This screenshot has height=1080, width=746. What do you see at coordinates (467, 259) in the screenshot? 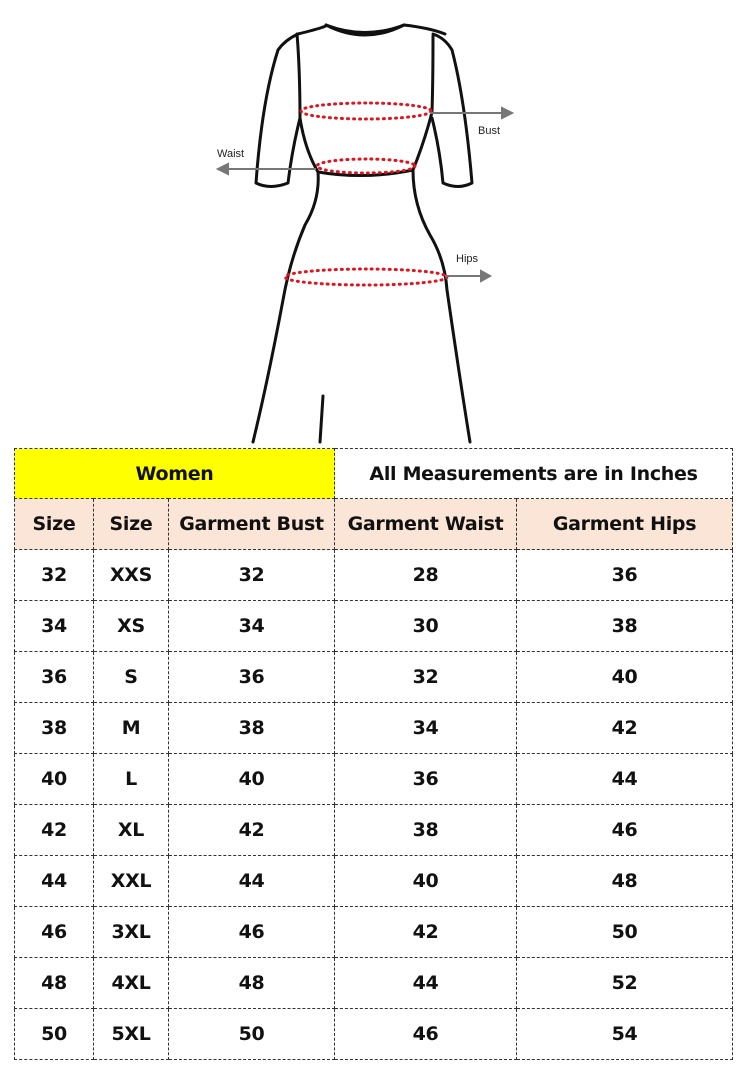
I see `hips-label: Hips` at bounding box center [467, 259].